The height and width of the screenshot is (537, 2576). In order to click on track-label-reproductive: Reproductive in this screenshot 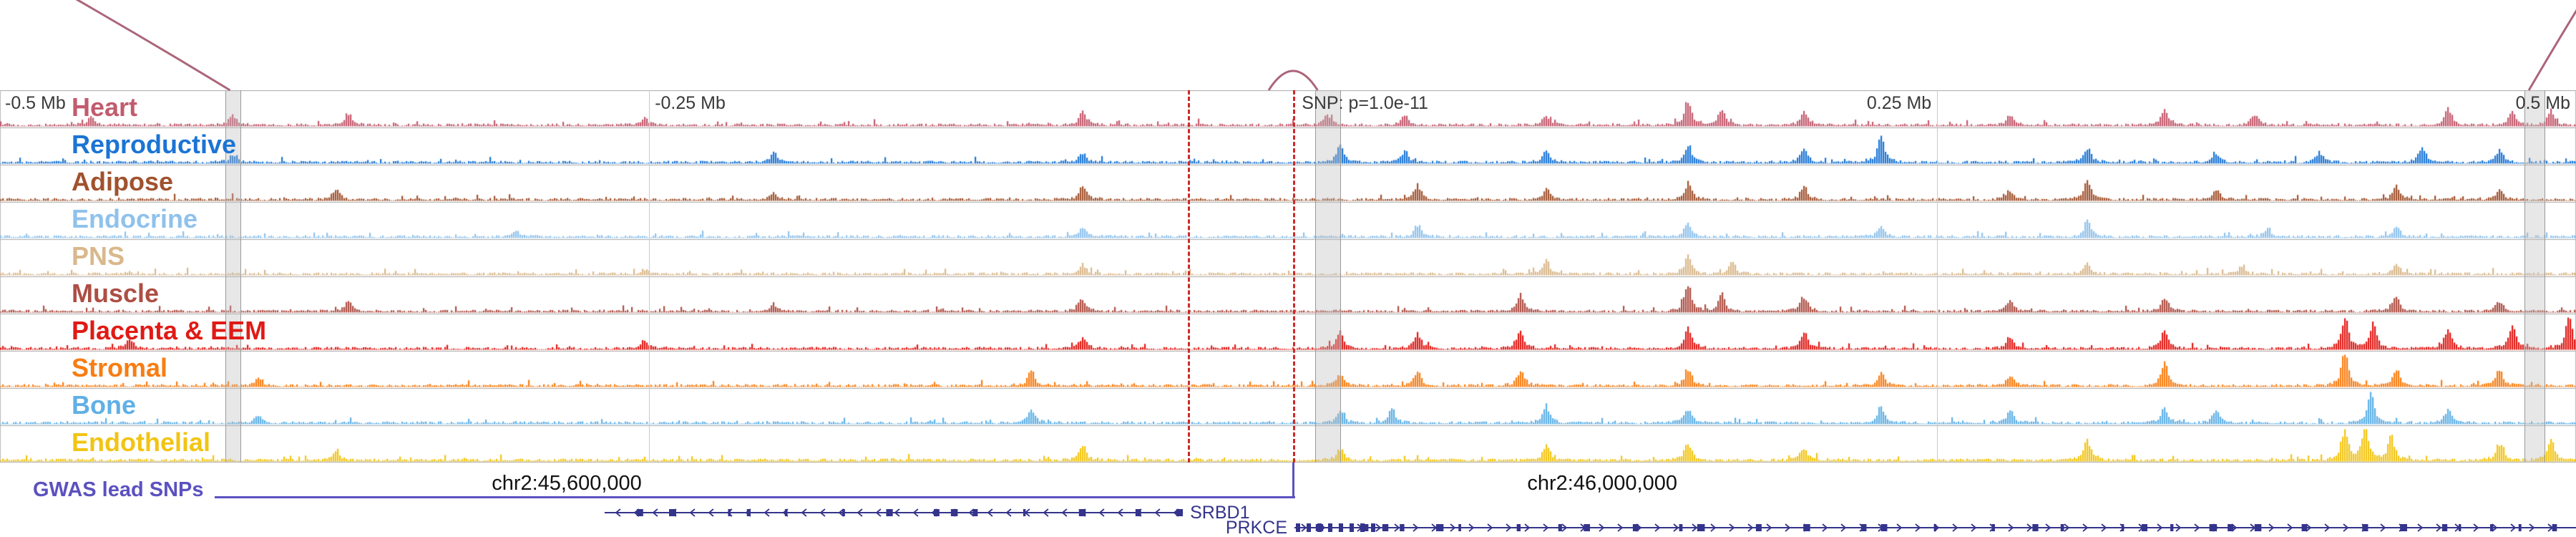, I will do `click(154, 144)`.